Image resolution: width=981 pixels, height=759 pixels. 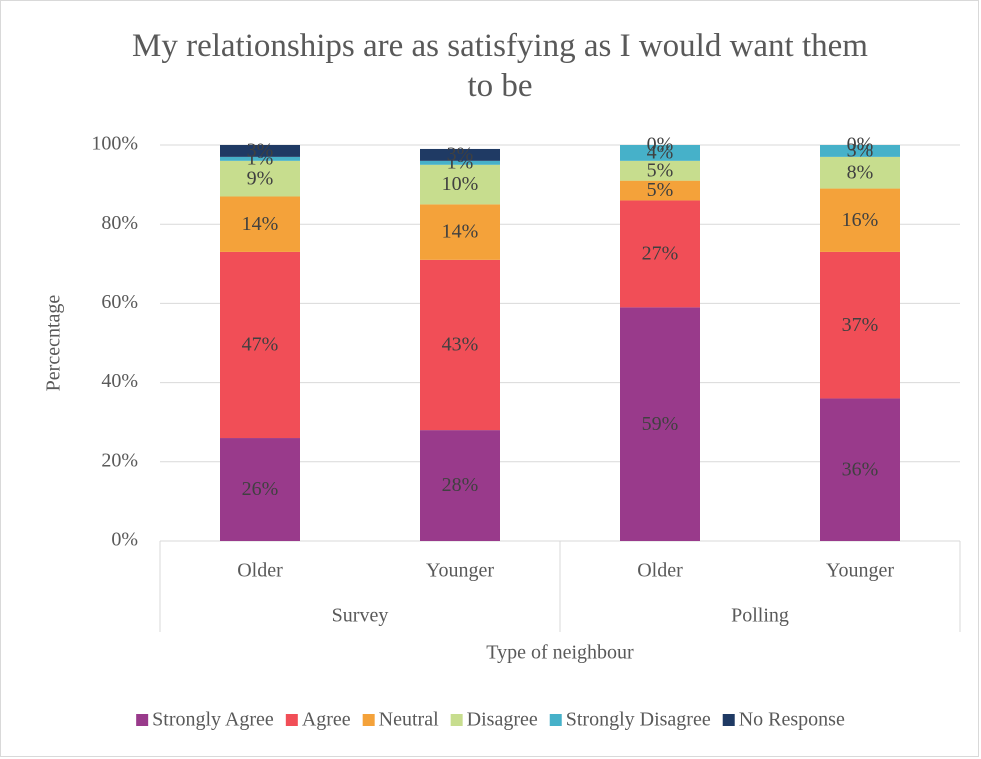 I want to click on data-label: 37%, so click(x=860, y=325).